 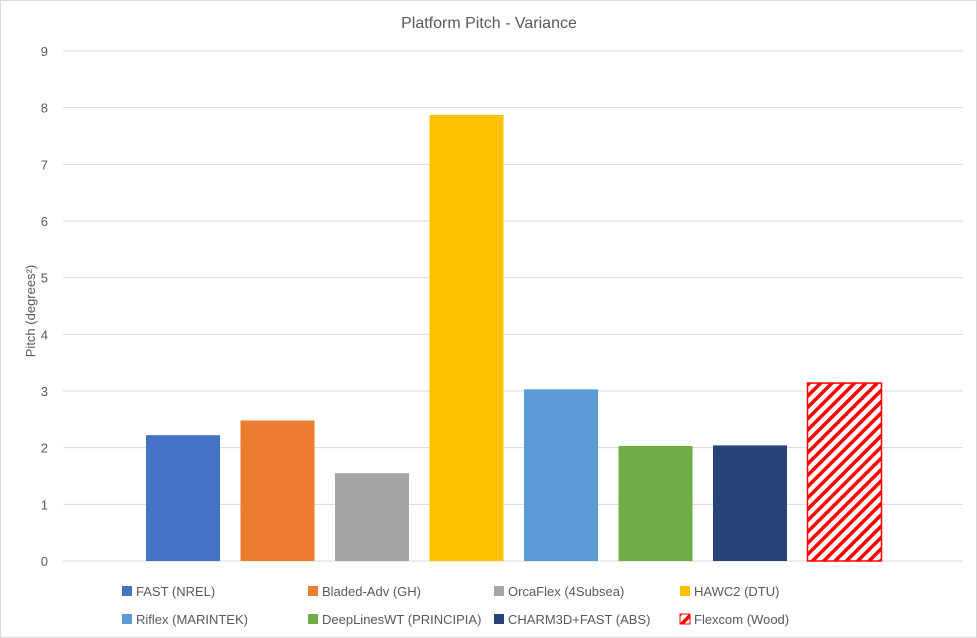 I want to click on legend-label: Riflex (MARINTEK), so click(x=192, y=619).